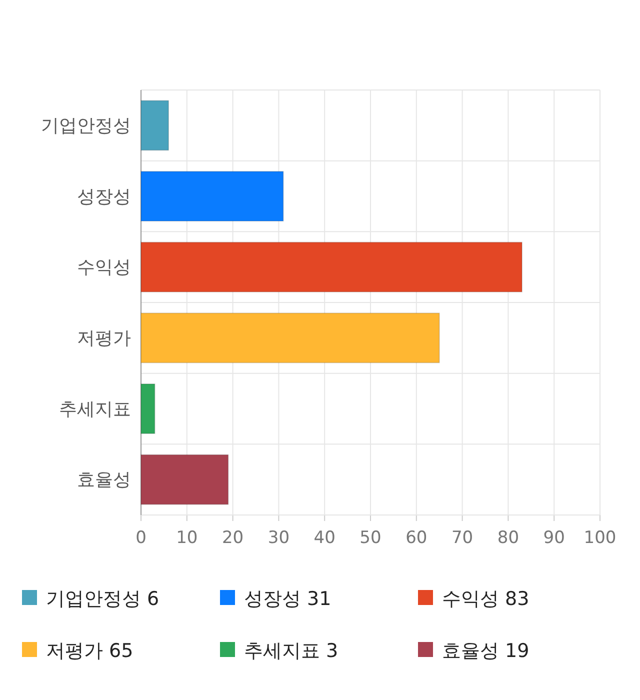 Image resolution: width=640 pixels, height=700 pixels. What do you see at coordinates (95, 409) in the screenshot?
I see `y-tick-label: 추세지표` at bounding box center [95, 409].